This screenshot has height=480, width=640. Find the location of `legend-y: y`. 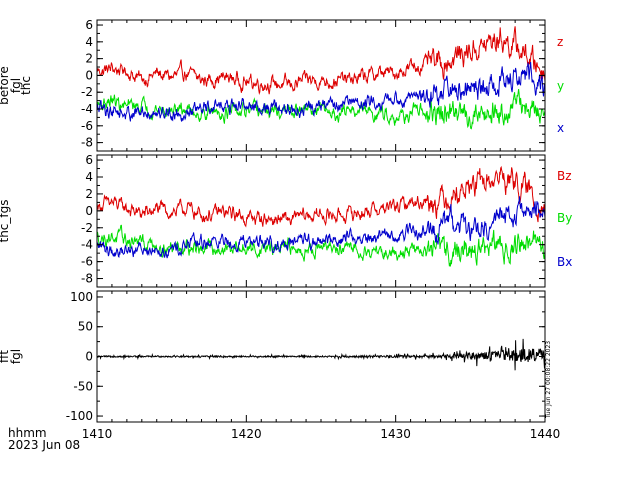

legend-y: y is located at coordinates (560, 86).